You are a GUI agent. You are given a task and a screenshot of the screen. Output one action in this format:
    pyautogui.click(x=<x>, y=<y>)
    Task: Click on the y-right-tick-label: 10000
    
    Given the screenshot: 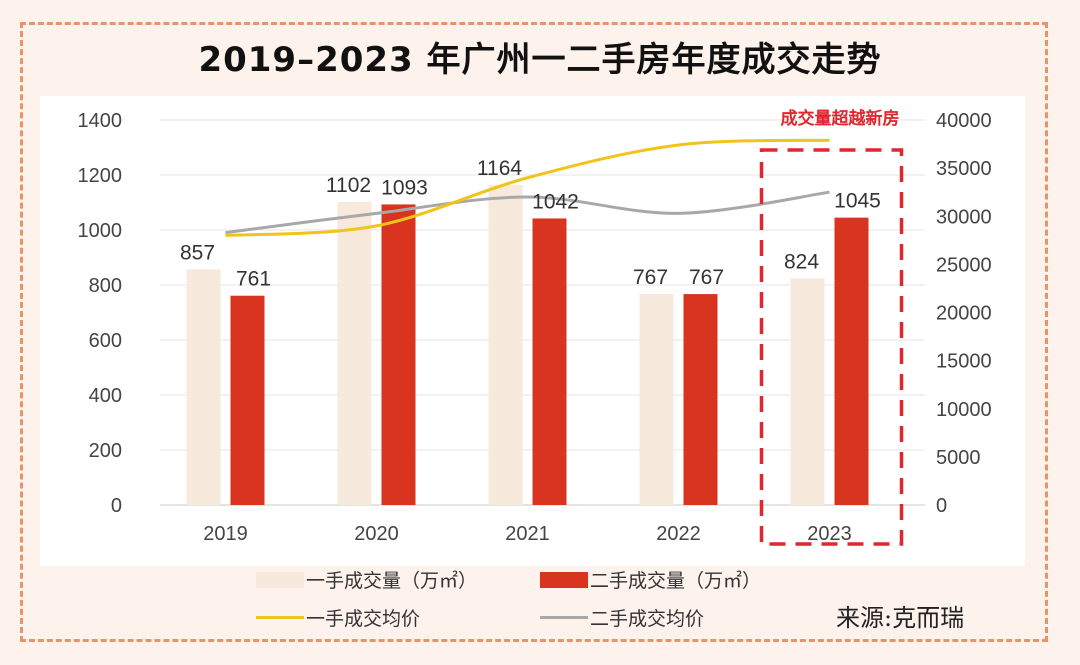 What is the action you would take?
    pyautogui.click(x=964, y=410)
    